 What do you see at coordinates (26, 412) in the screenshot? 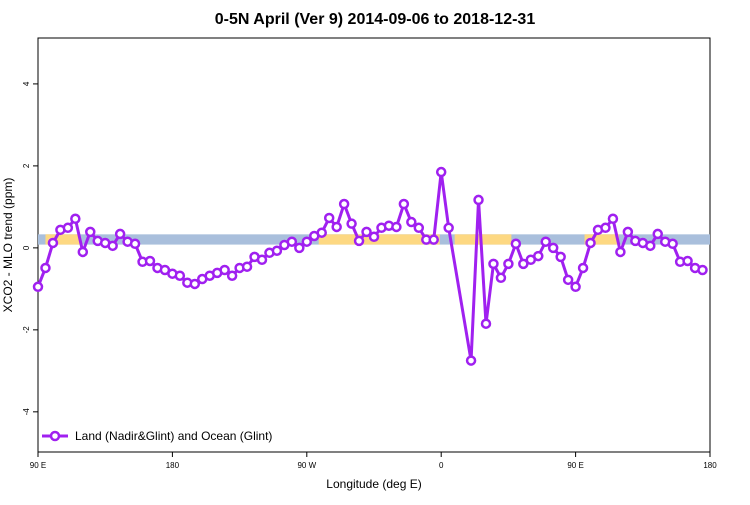
I see `y-tick-label: -4` at bounding box center [26, 412].